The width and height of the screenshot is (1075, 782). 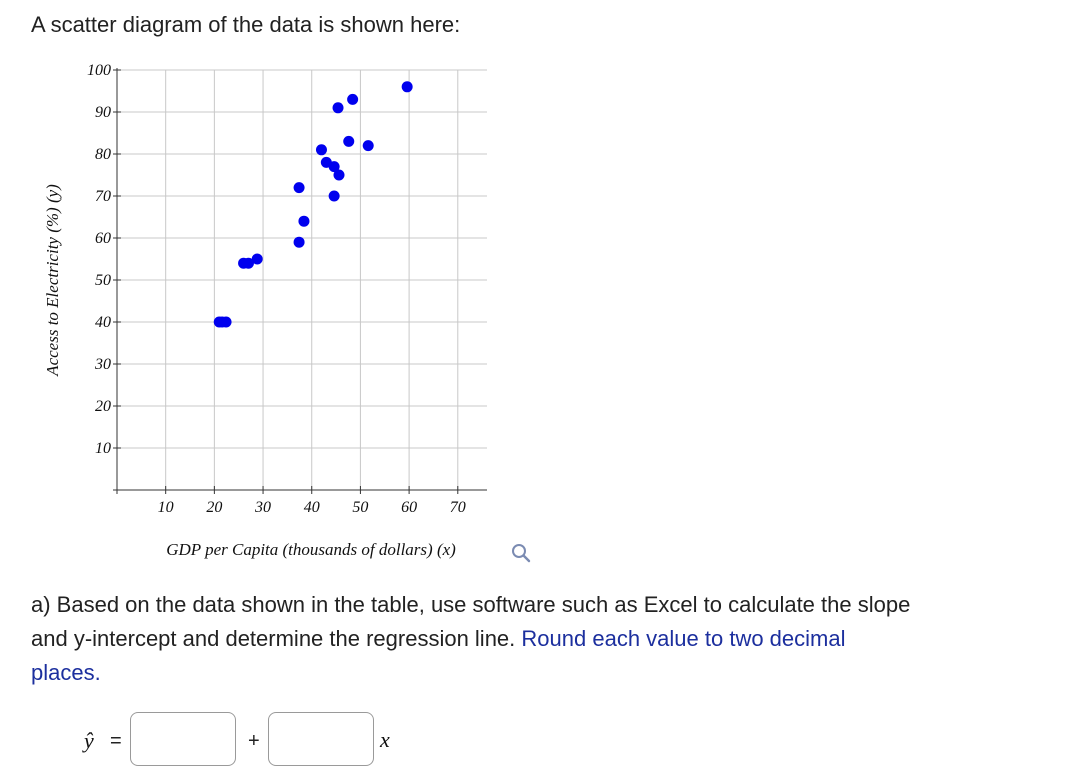 What do you see at coordinates (321, 739) in the screenshot?
I see `intercept-input` at bounding box center [321, 739].